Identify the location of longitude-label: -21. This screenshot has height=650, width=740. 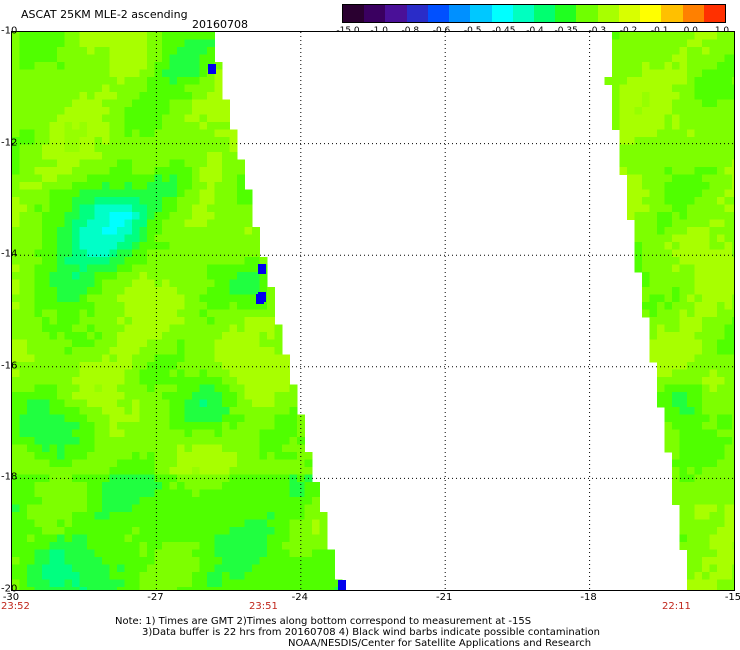
(444, 597).